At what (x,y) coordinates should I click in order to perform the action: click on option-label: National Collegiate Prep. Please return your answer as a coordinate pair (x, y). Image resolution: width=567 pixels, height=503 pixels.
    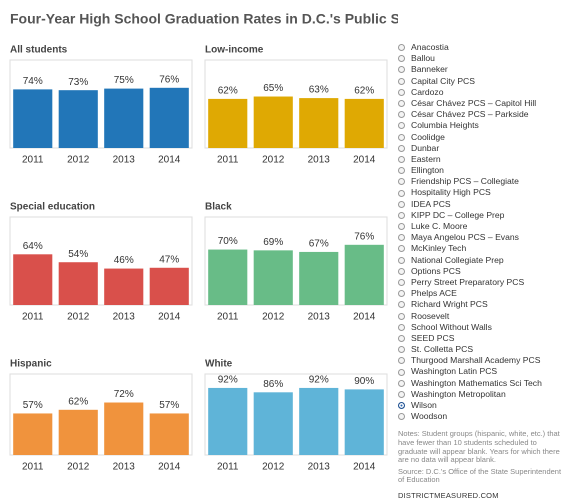
    Looking at the image, I should click on (457, 259).